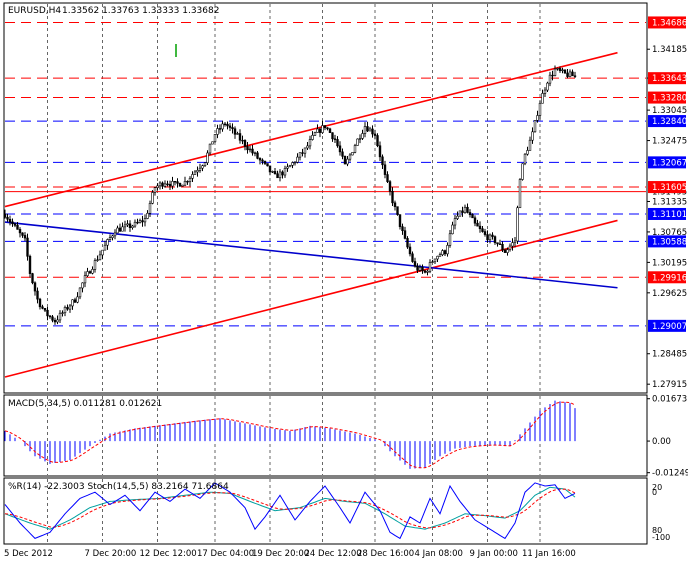  I want to click on level-label: 1.32840, so click(669, 122).